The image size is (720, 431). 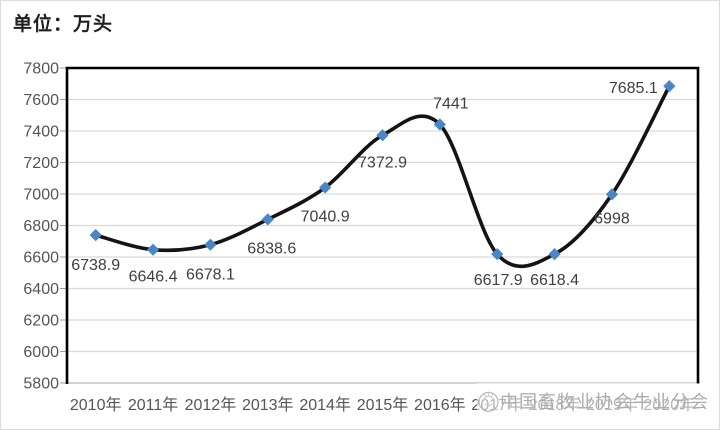 What do you see at coordinates (41, 321) in the screenshot?
I see `y-axis-label: 6200` at bounding box center [41, 321].